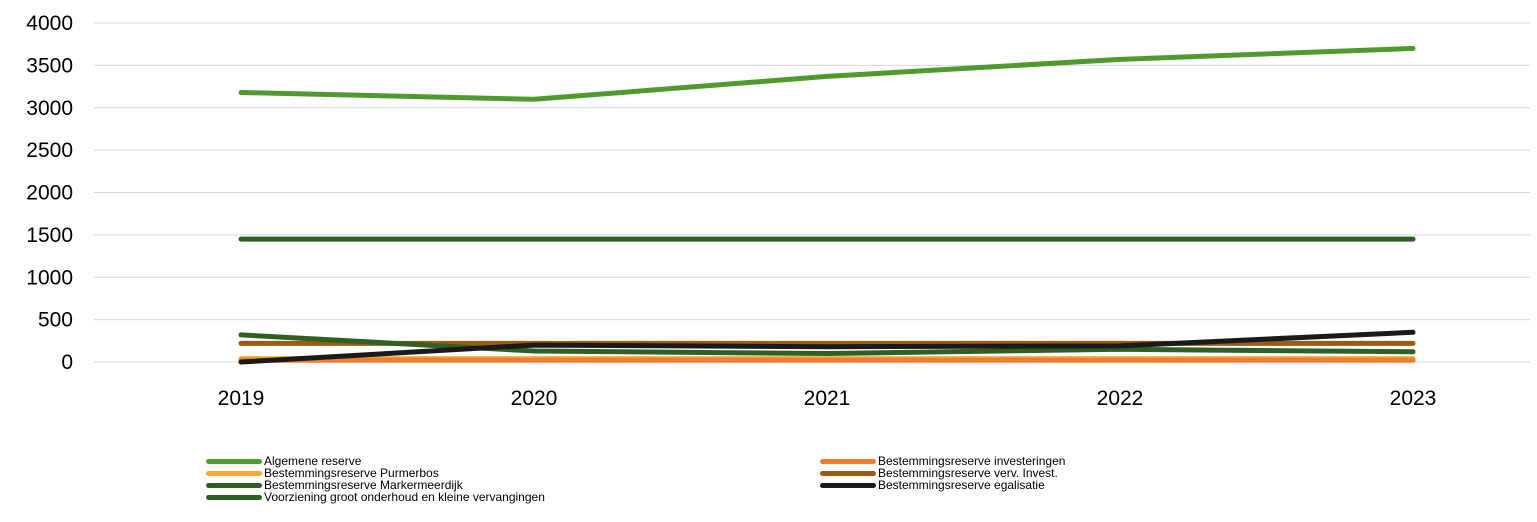 The image size is (1537, 522). What do you see at coordinates (351, 473) in the screenshot?
I see `legend-label: Bestemmingsreserve Purmerbos` at bounding box center [351, 473].